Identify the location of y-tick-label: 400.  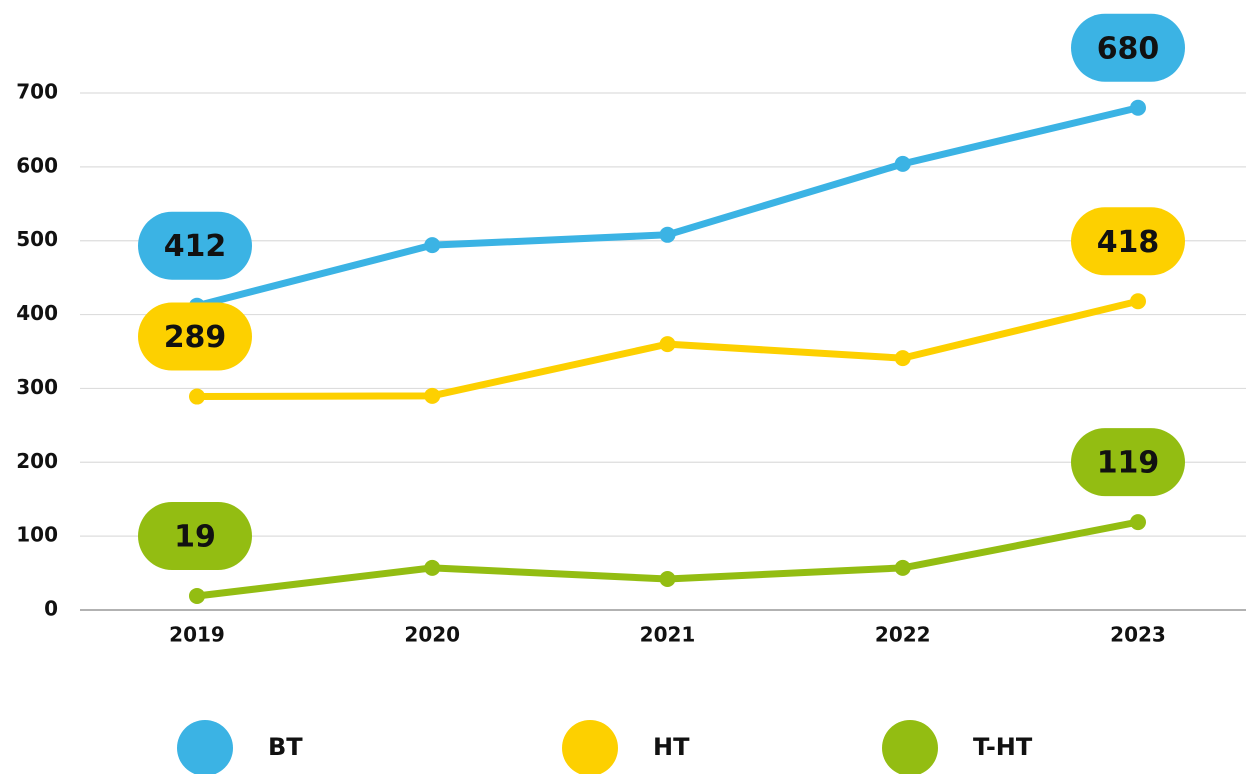
(37, 313).